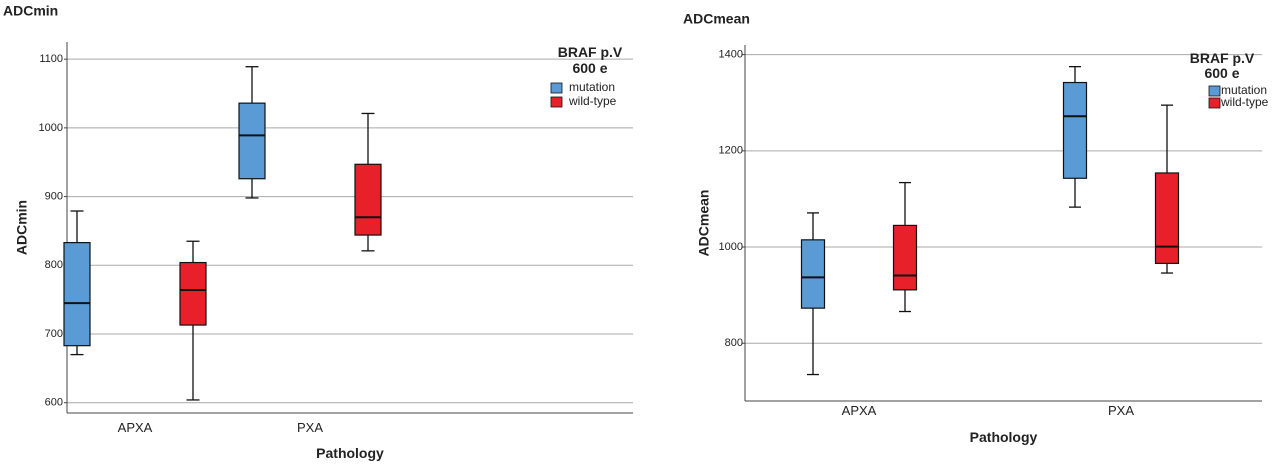 Image resolution: width=1280 pixels, height=467 pixels. What do you see at coordinates (54, 334) in the screenshot?
I see `y-tick-label: 700` at bounding box center [54, 334].